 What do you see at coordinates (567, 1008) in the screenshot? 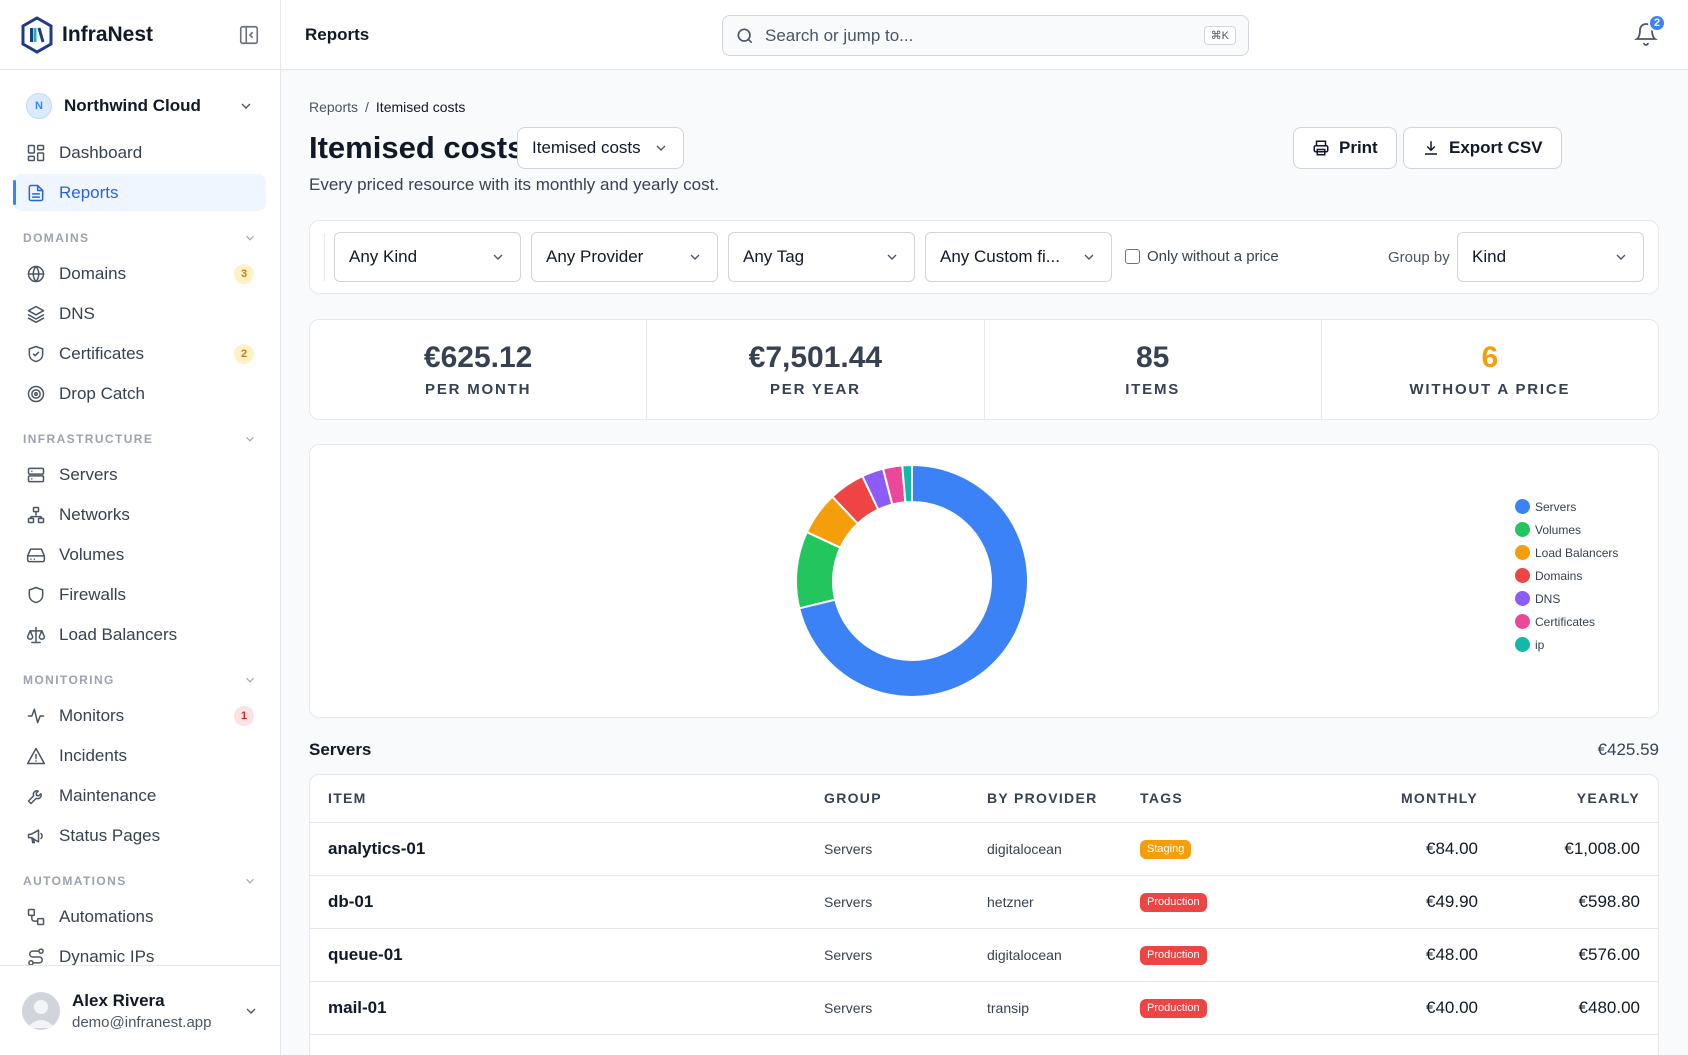
I see `cell-item: mail-01` at bounding box center [567, 1008].